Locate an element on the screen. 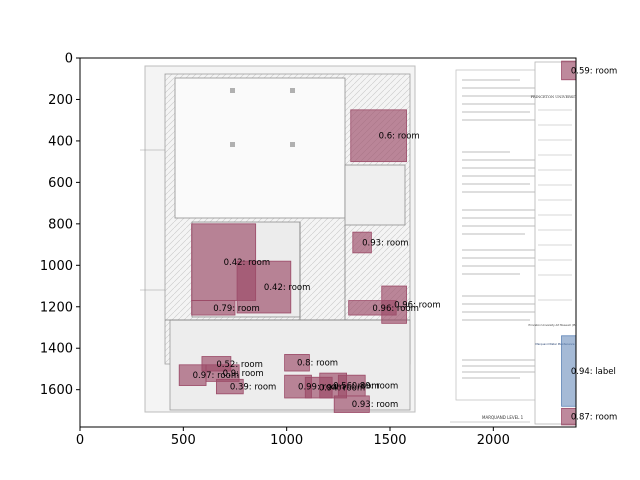  x-tick-label: 0 is located at coordinates (80, 440).